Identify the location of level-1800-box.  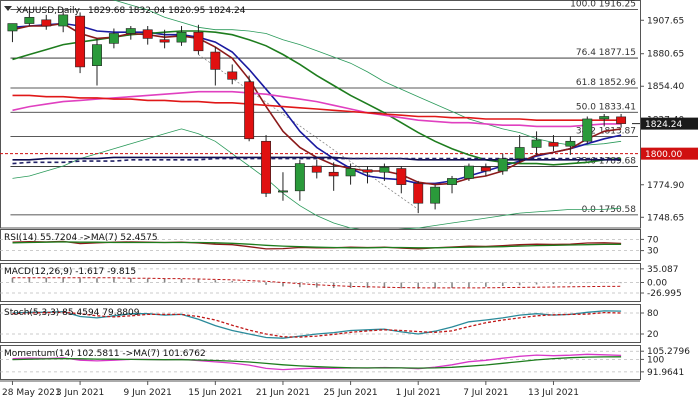
(669, 153).